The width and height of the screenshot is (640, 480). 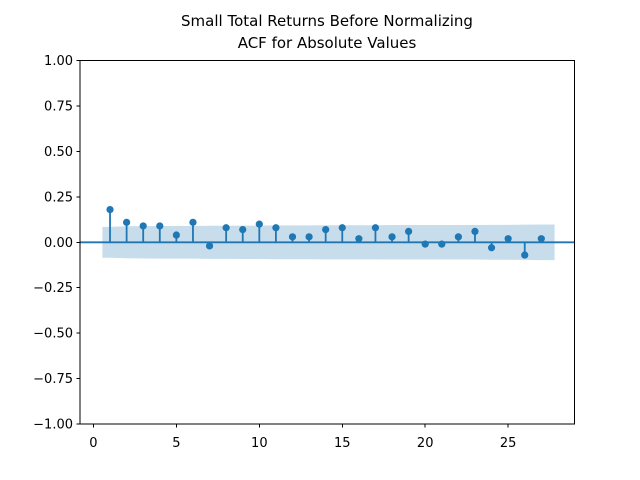 What do you see at coordinates (425, 443) in the screenshot?
I see `x-tick-label: 20` at bounding box center [425, 443].